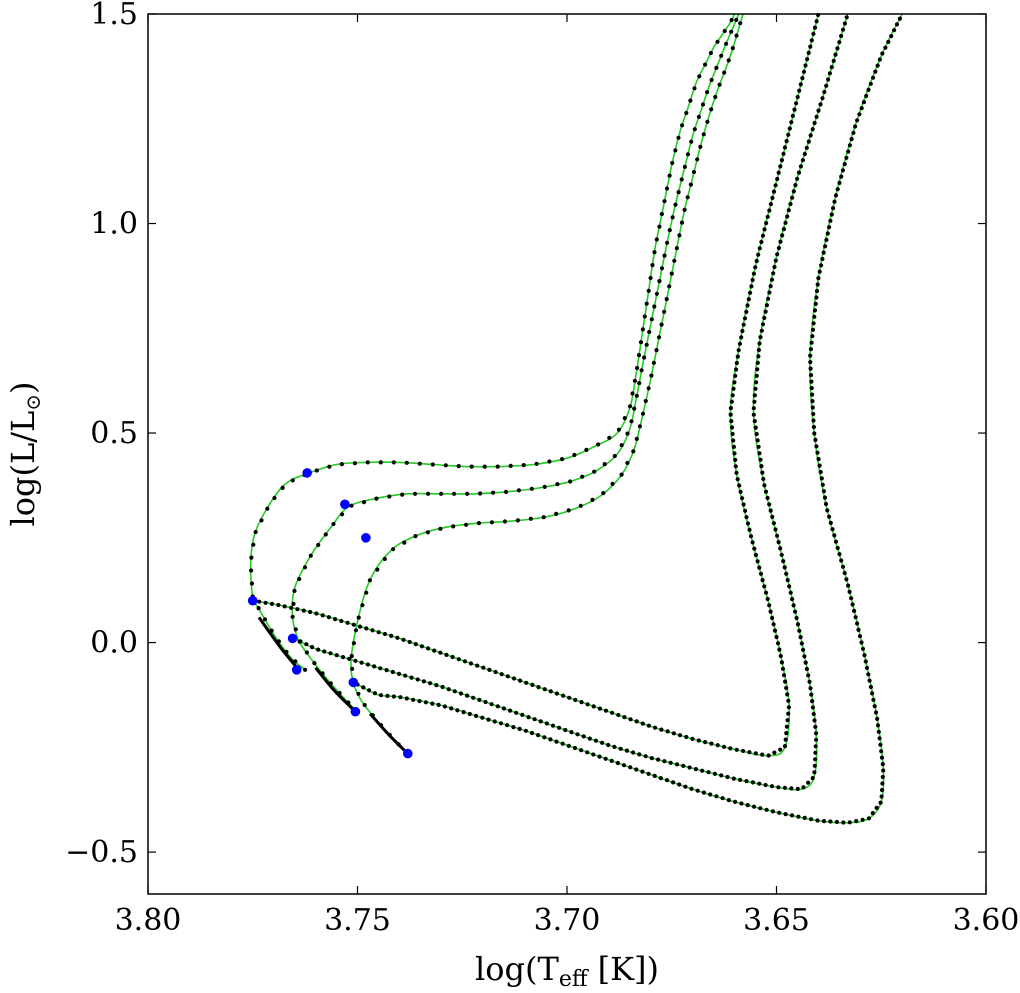  What do you see at coordinates (330, 613) in the screenshot?
I see `blue-markers` at bounding box center [330, 613].